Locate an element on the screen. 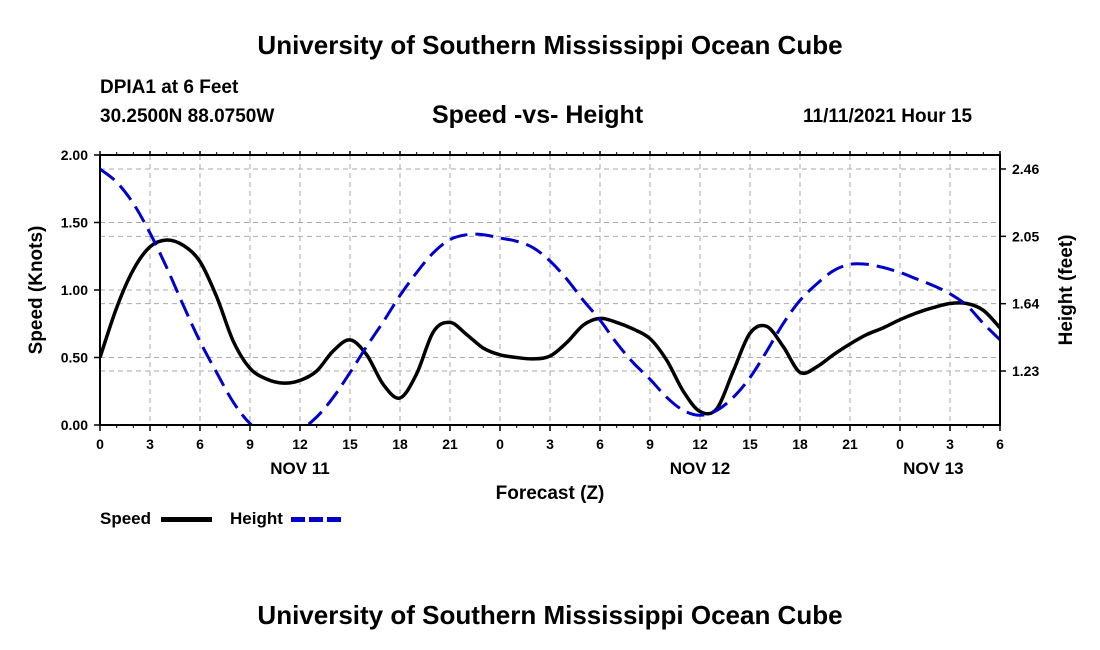  coordinates-label: 30.2500N 88.0750W is located at coordinates (187, 116).